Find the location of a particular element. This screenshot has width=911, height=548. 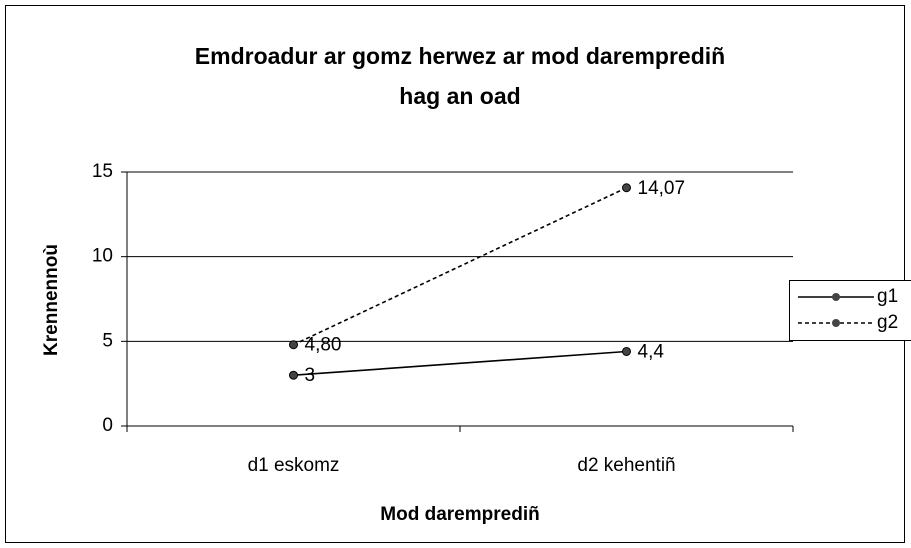

data-label: 14,07 is located at coordinates (662, 188).